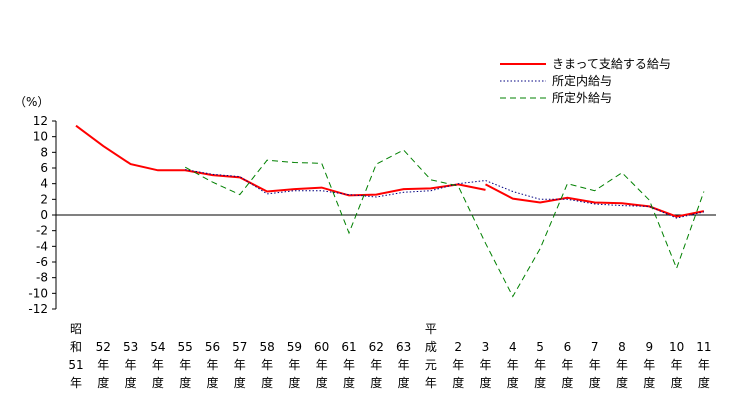 The image size is (751, 405). I want to click on x-tick-label: 10, so click(676, 347).